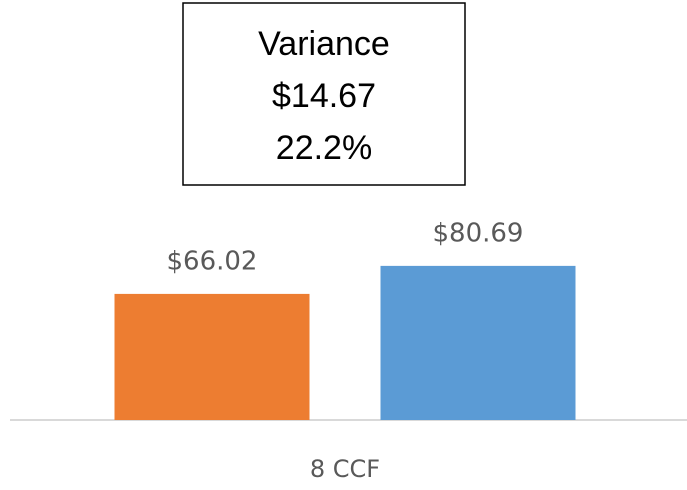 The height and width of the screenshot is (490, 687). What do you see at coordinates (324, 44) in the screenshot?
I see `annotation-line: Variance` at bounding box center [324, 44].